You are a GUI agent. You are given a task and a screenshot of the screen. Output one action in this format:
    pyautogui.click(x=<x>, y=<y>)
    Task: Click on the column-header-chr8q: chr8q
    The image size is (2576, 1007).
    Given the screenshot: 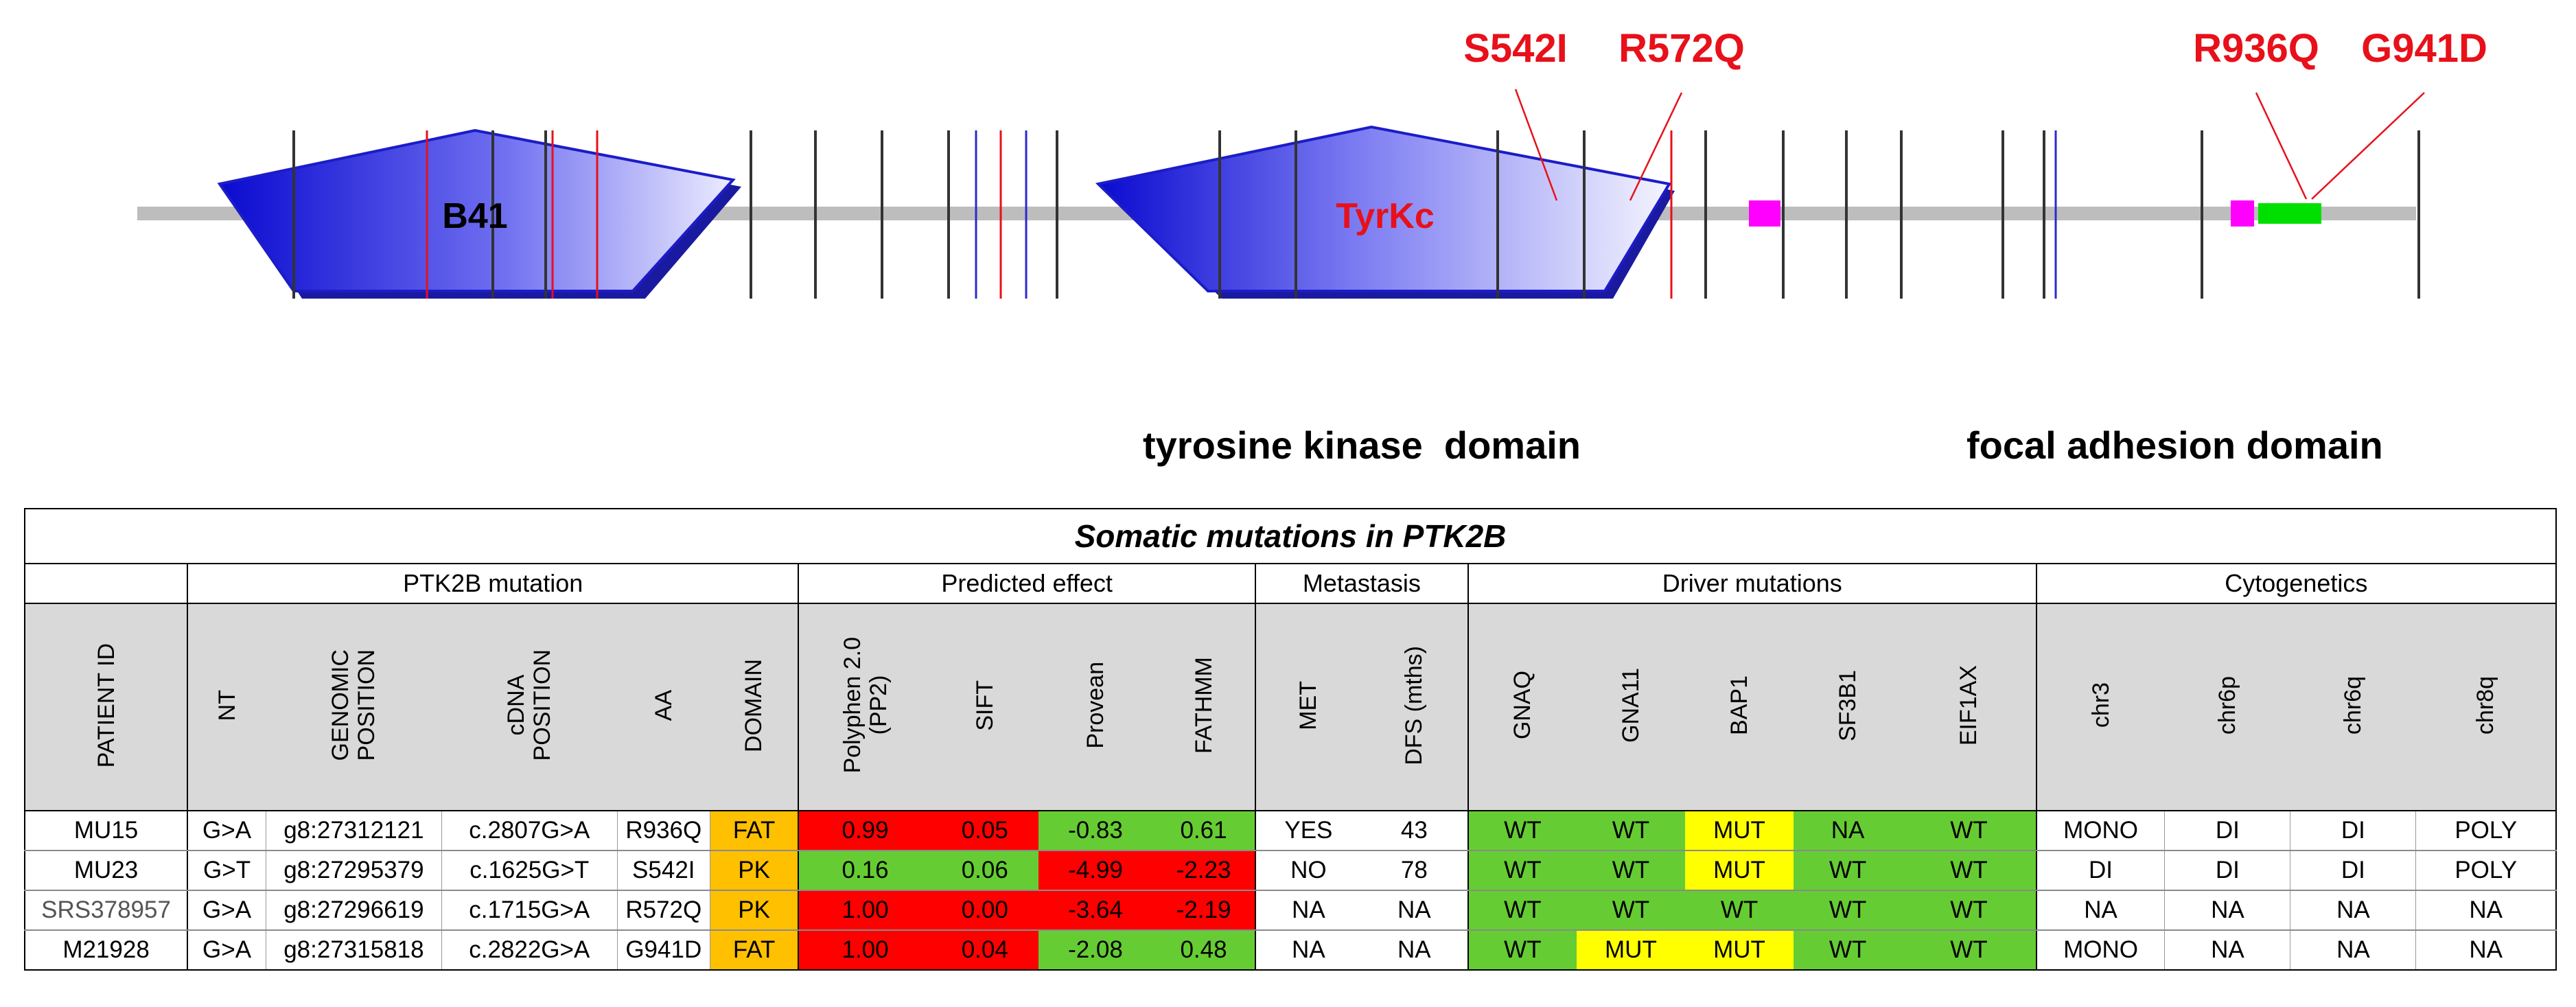 What is the action you would take?
    pyautogui.click(x=2486, y=707)
    